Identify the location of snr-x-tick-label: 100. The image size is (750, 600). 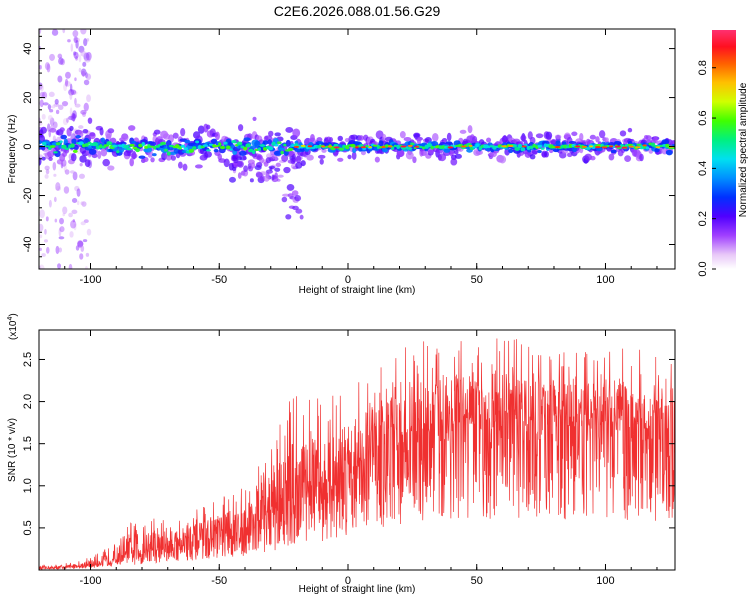
(605, 581).